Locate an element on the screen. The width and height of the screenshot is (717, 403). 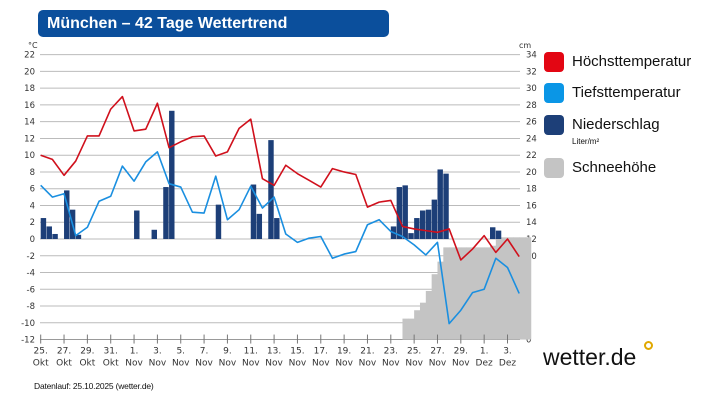
x-tick-label-day: 23. is located at coordinates (391, 352).